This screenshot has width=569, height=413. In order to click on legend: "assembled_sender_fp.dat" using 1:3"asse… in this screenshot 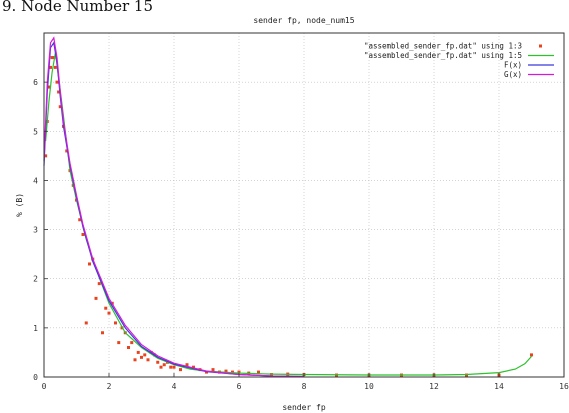, I will do `click(459, 60)`.